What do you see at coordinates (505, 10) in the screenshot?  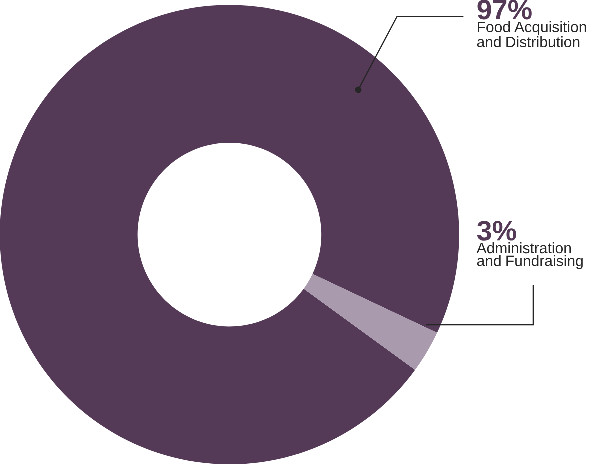 I see `data-label: 97%` at bounding box center [505, 10].